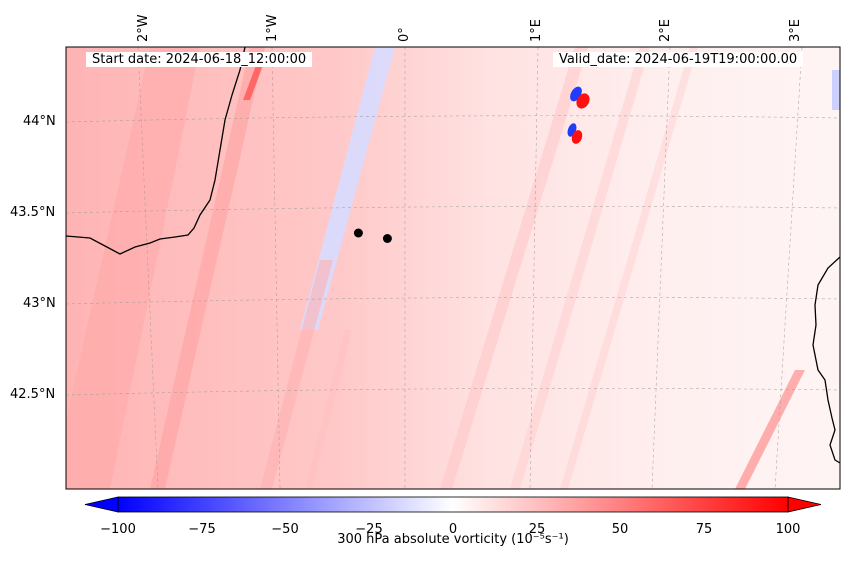 The width and height of the screenshot is (850, 562). What do you see at coordinates (665, 30) in the screenshot?
I see `lon-label-2e: 2°E` at bounding box center [665, 30].